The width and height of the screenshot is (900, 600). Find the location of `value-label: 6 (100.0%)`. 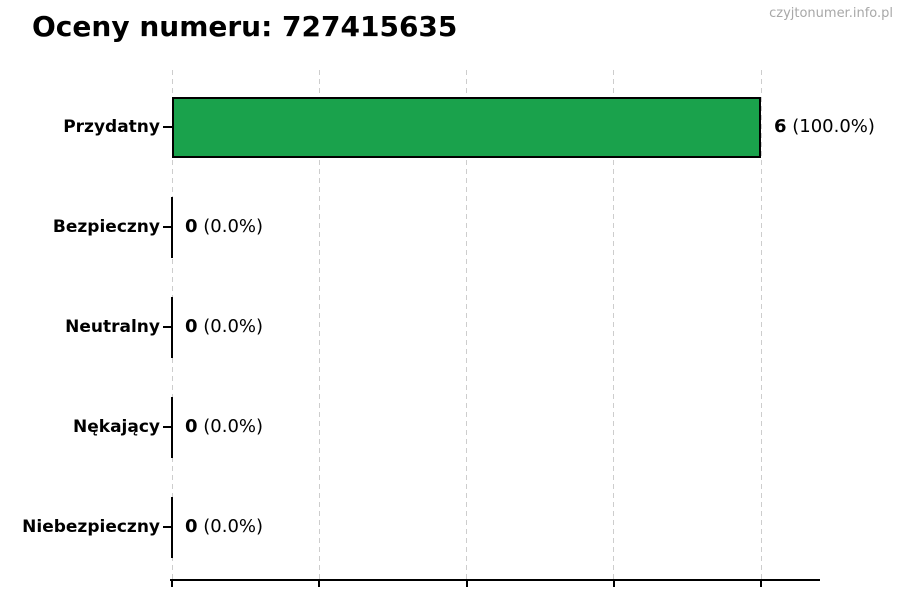

value-label: 6 (100.0%) is located at coordinates (824, 127).